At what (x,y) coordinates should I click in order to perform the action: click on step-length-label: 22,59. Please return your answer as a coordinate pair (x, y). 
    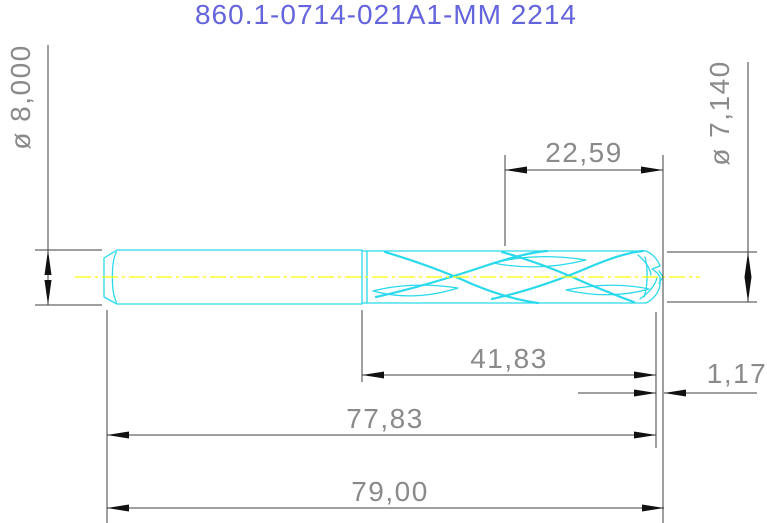
    Looking at the image, I should click on (584, 152).